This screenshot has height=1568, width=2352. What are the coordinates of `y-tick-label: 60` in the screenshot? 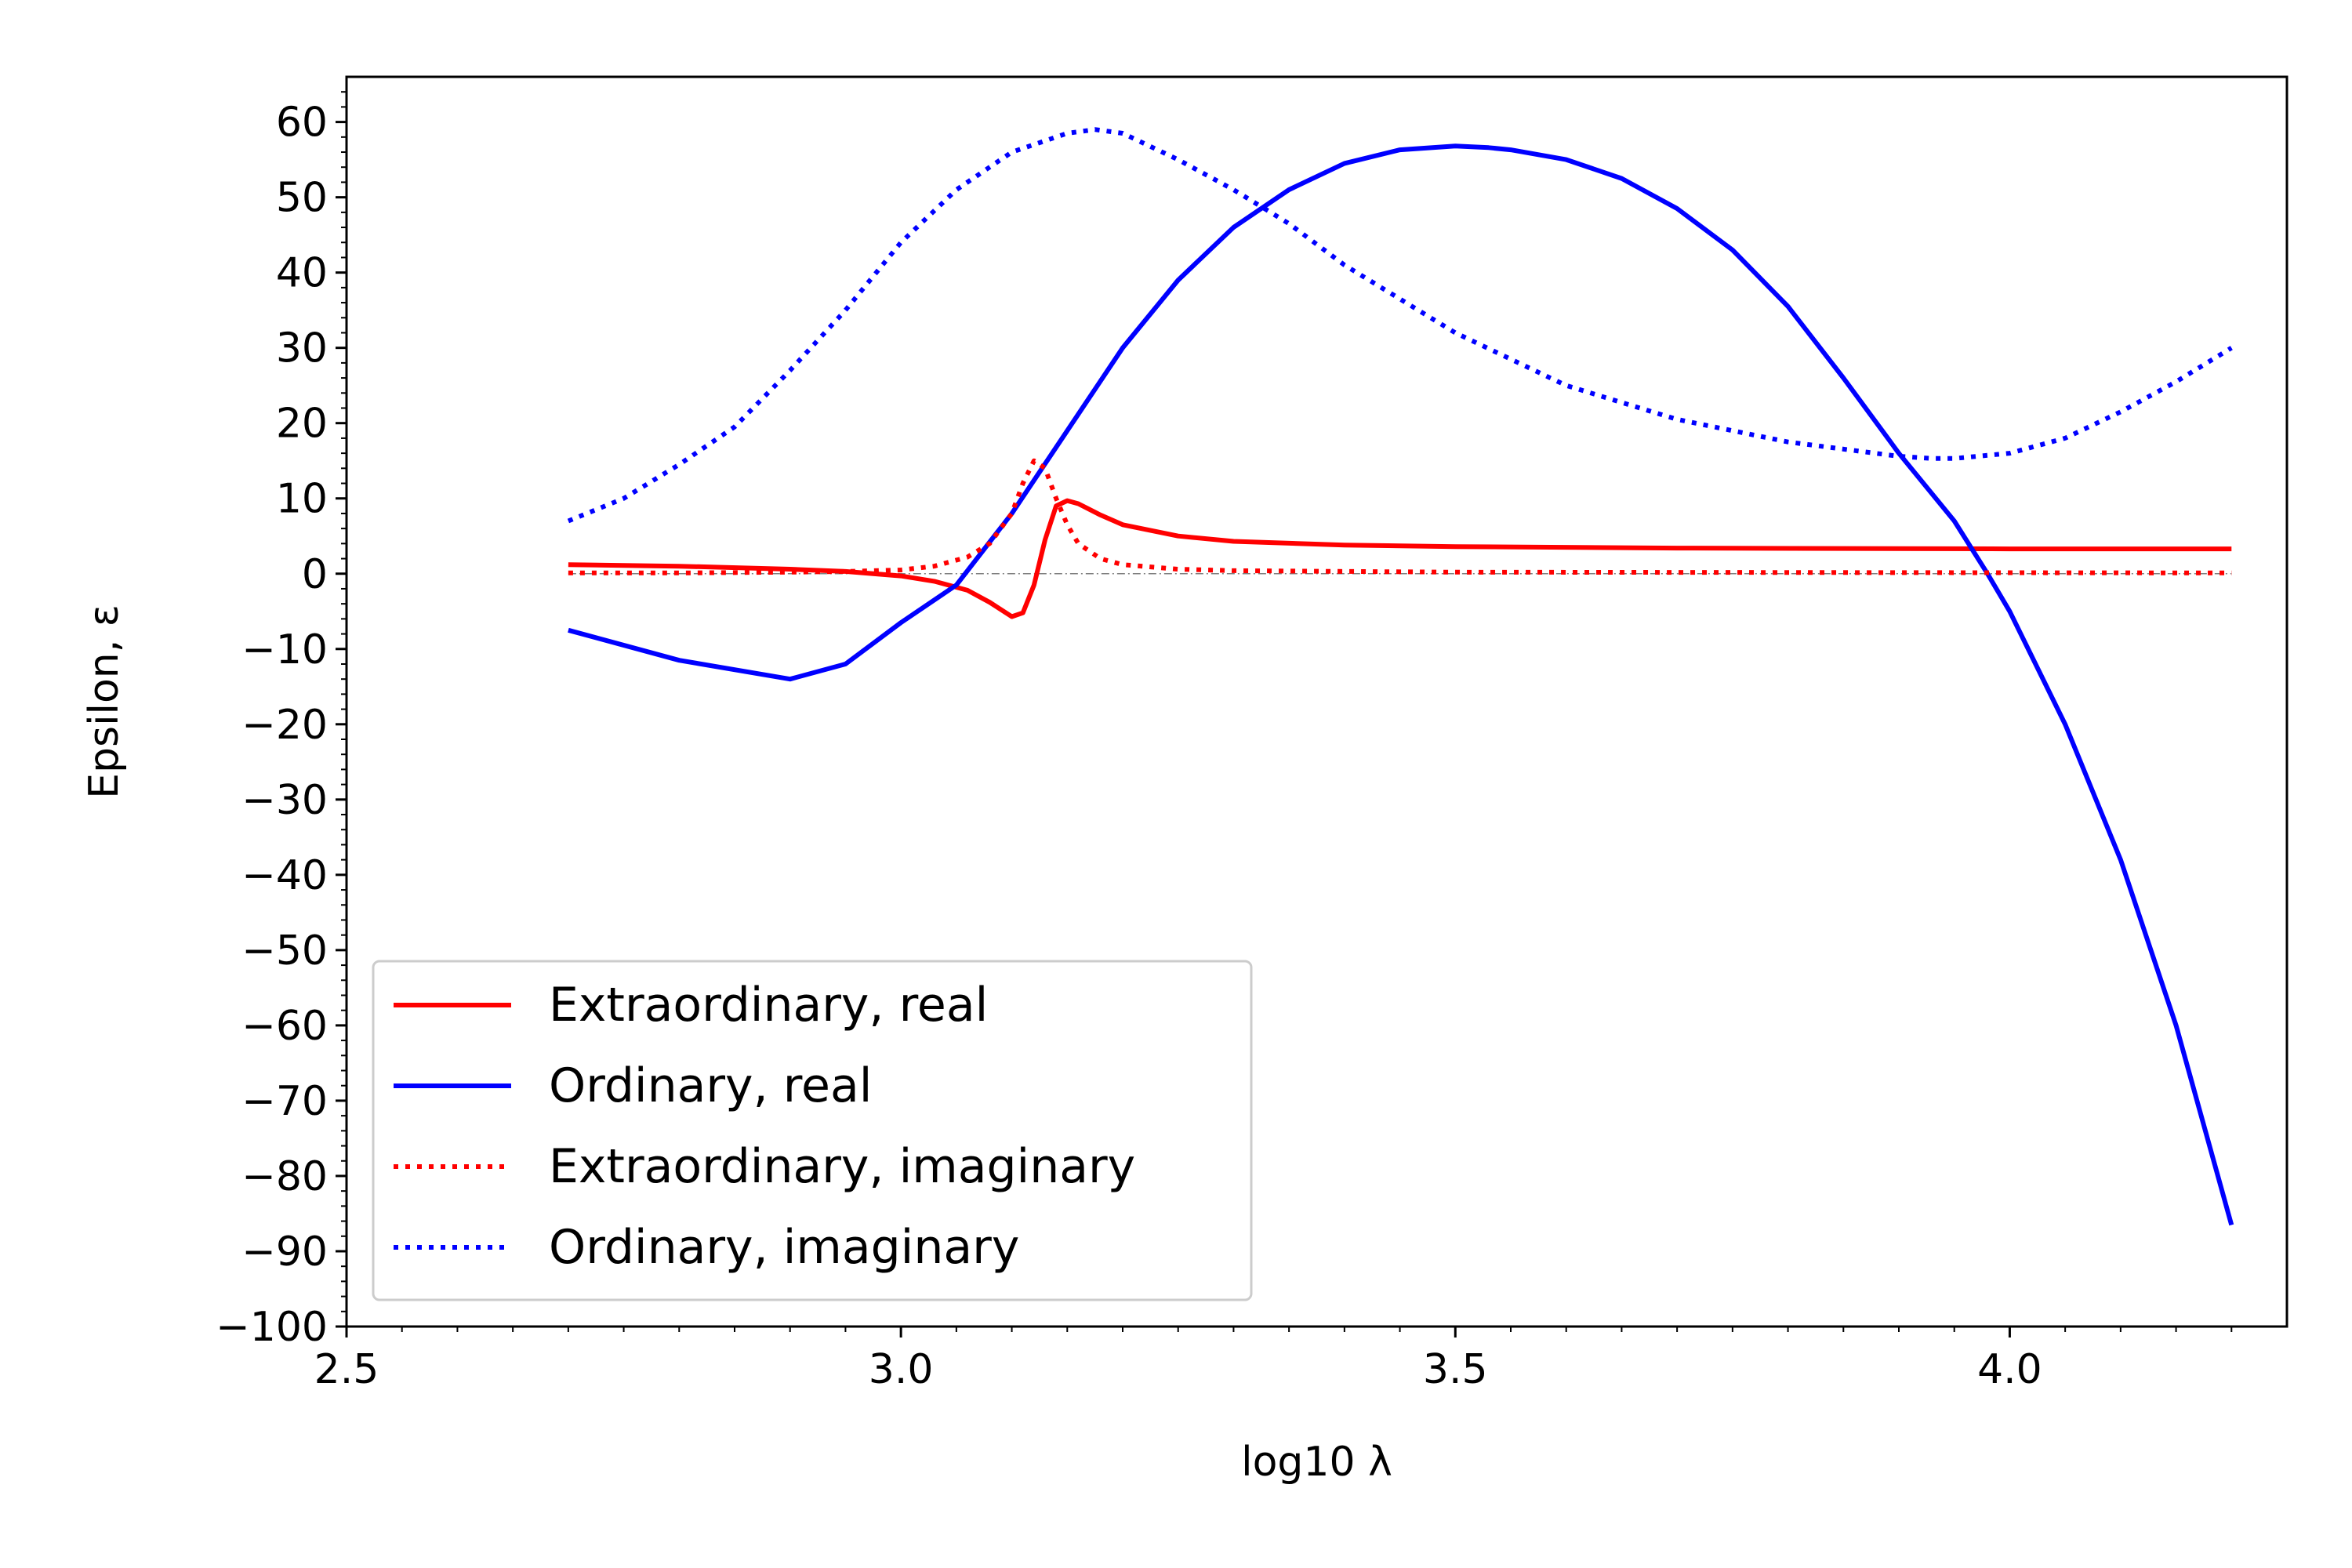 It's located at (302, 123).